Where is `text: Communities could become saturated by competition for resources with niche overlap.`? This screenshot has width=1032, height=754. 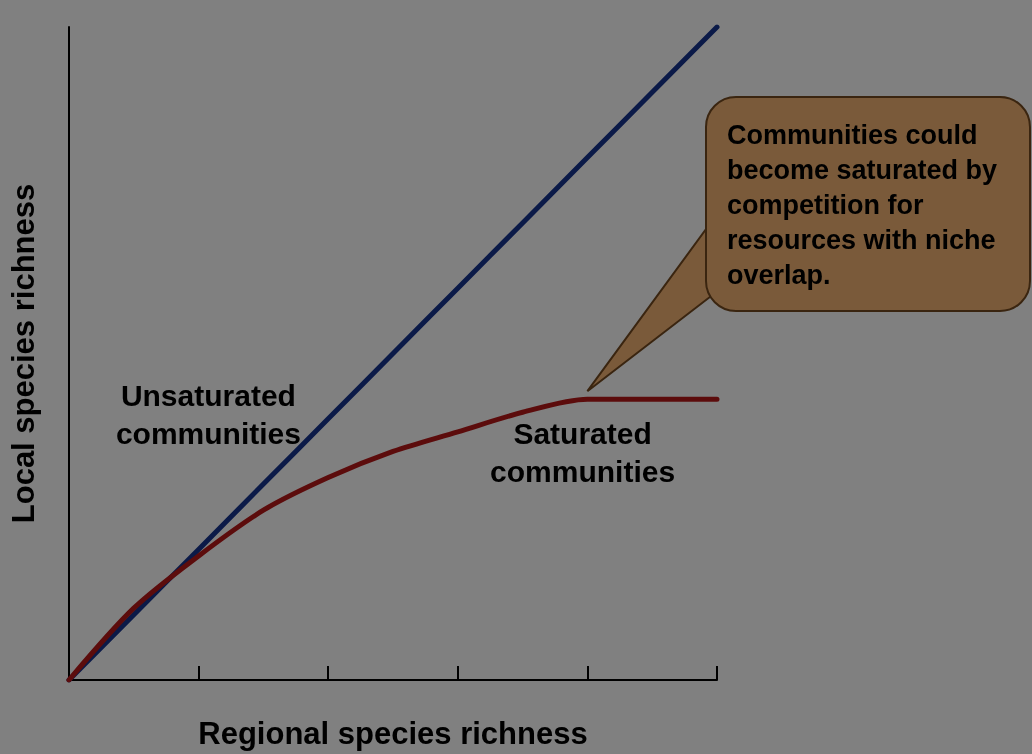 text: Communities could become saturated by competition for resources with niche overlap. is located at coordinates (863, 205).